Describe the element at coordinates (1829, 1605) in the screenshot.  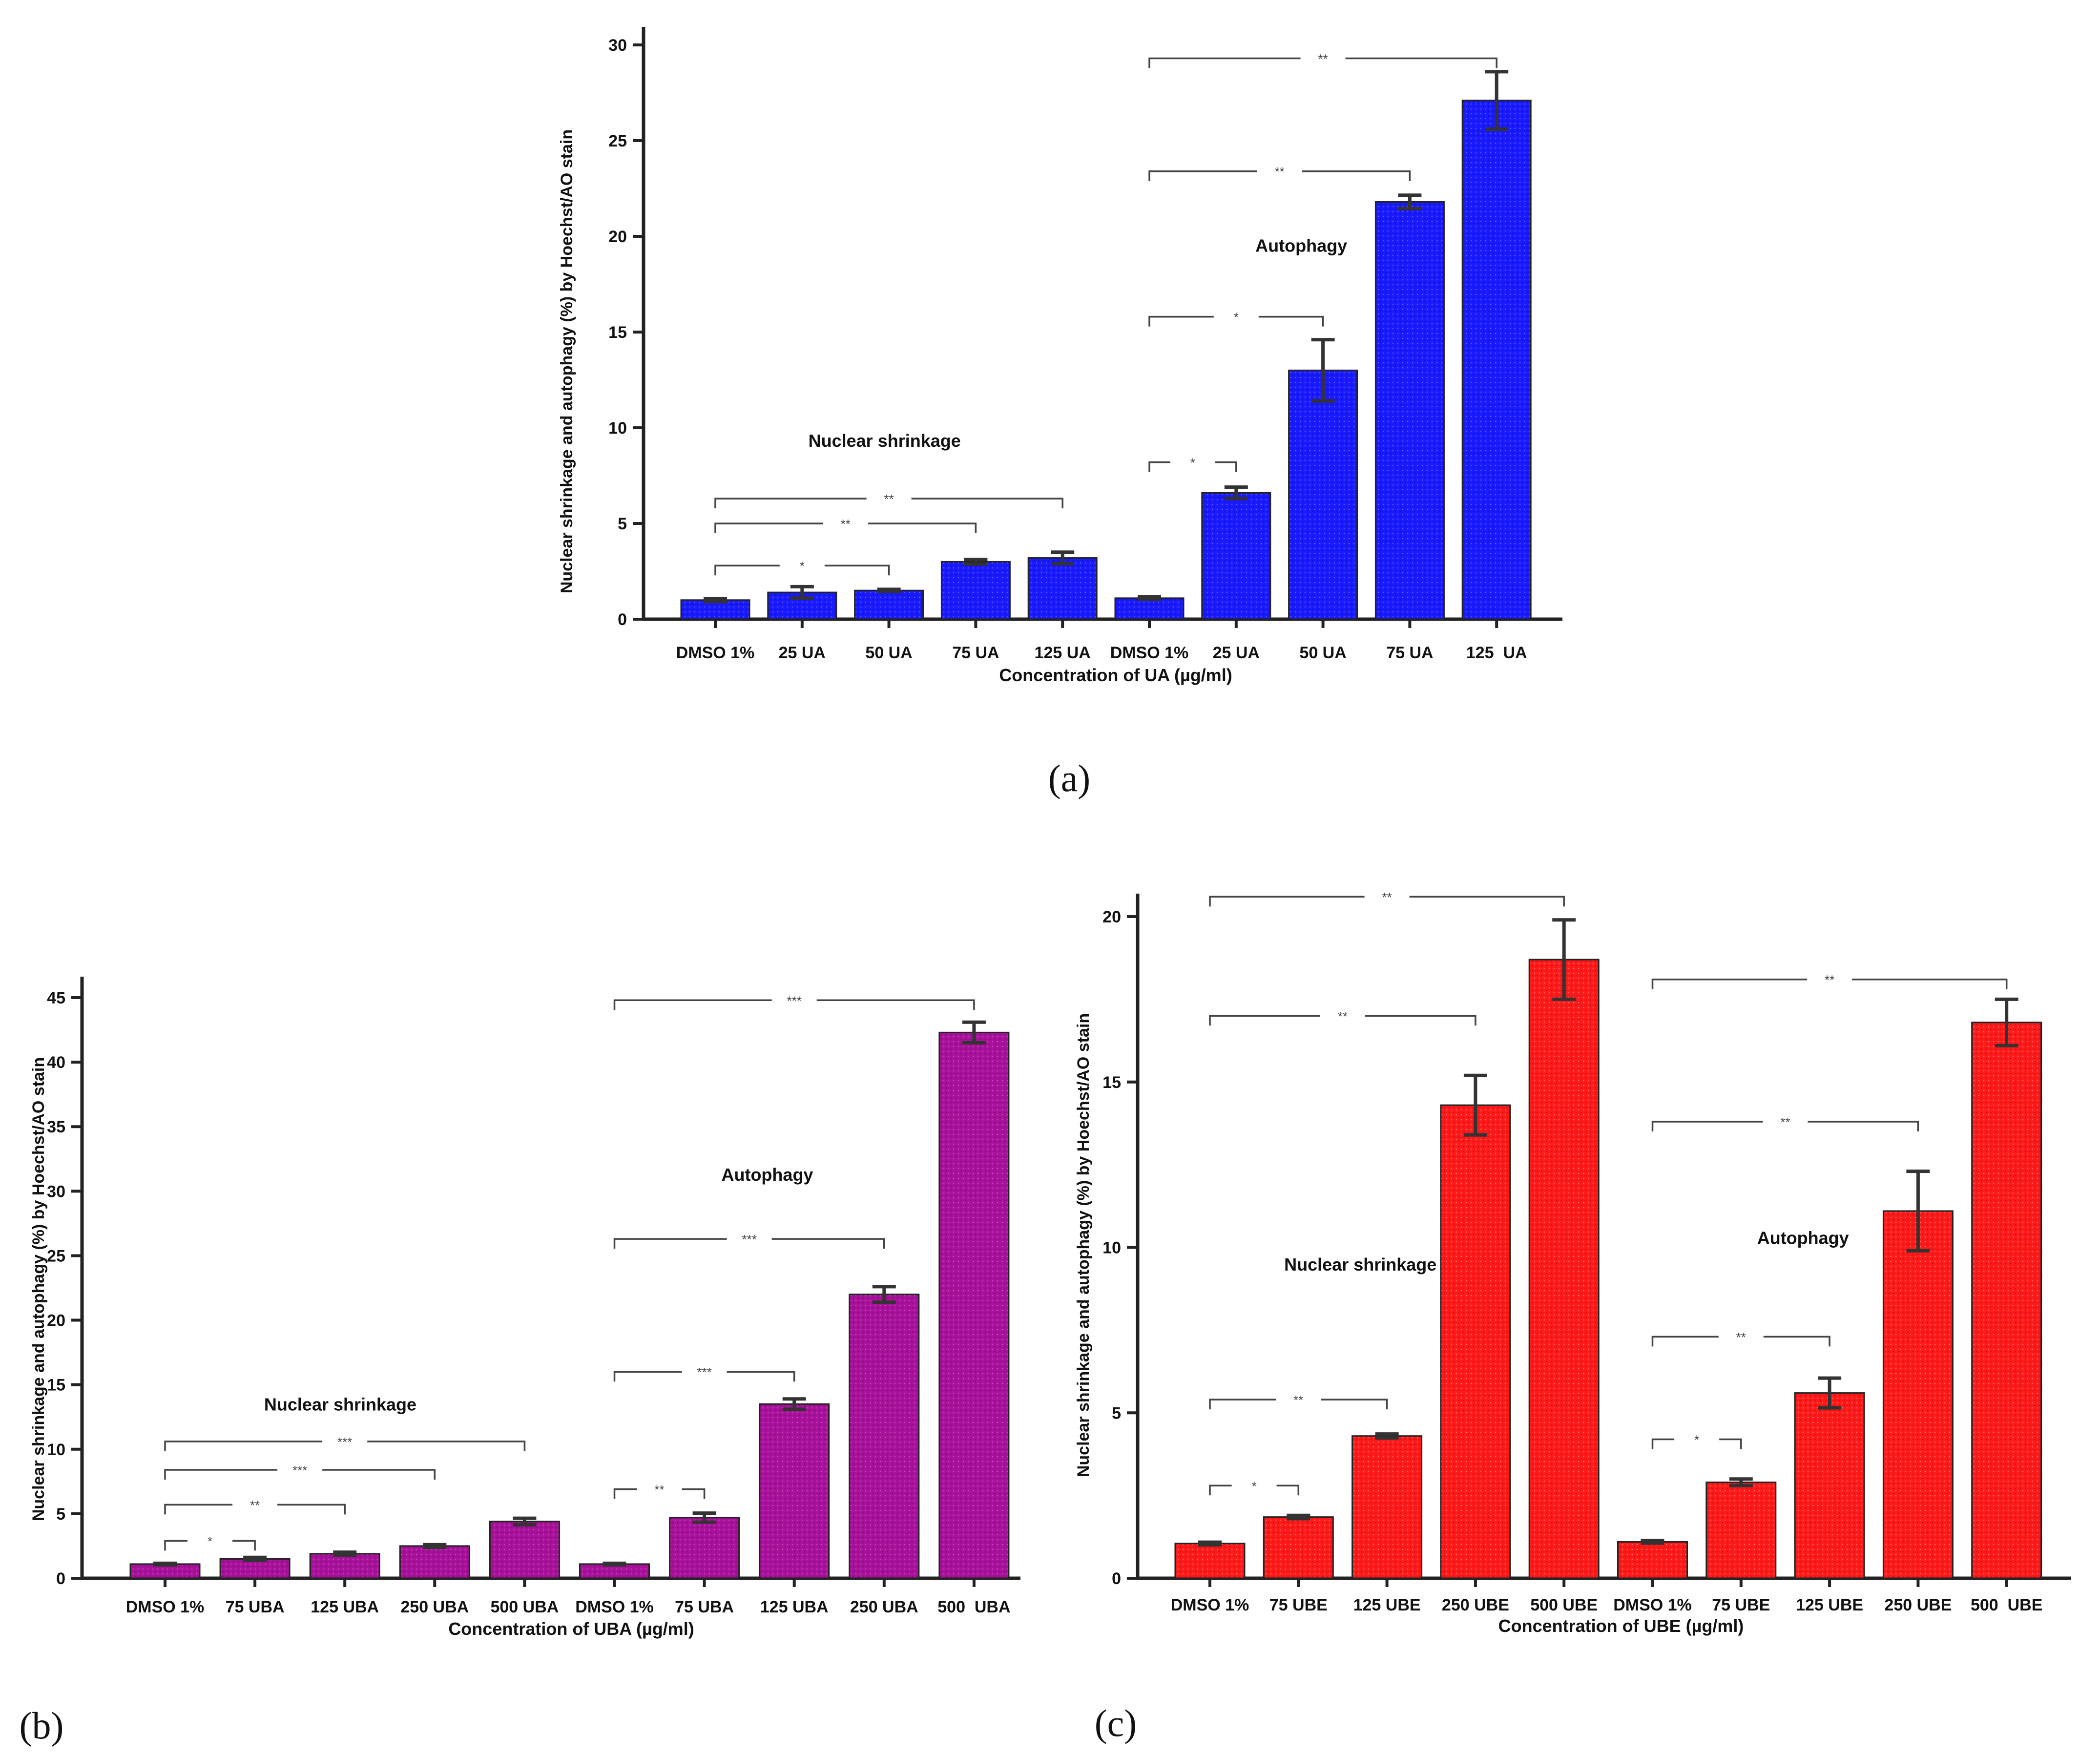
I see `x-tick-label: 125 UBE` at that location.